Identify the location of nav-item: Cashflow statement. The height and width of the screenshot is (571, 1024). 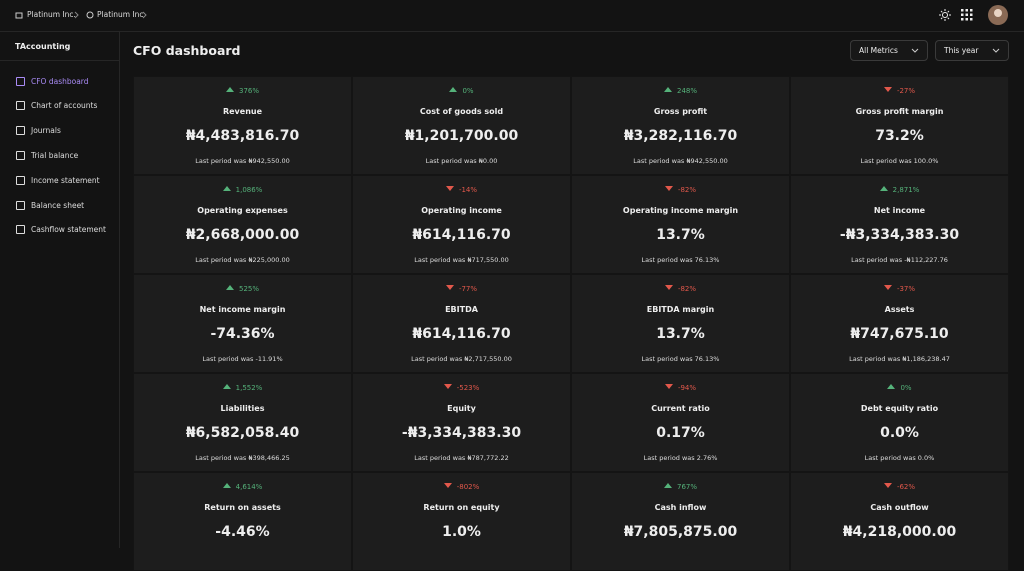
(61, 230).